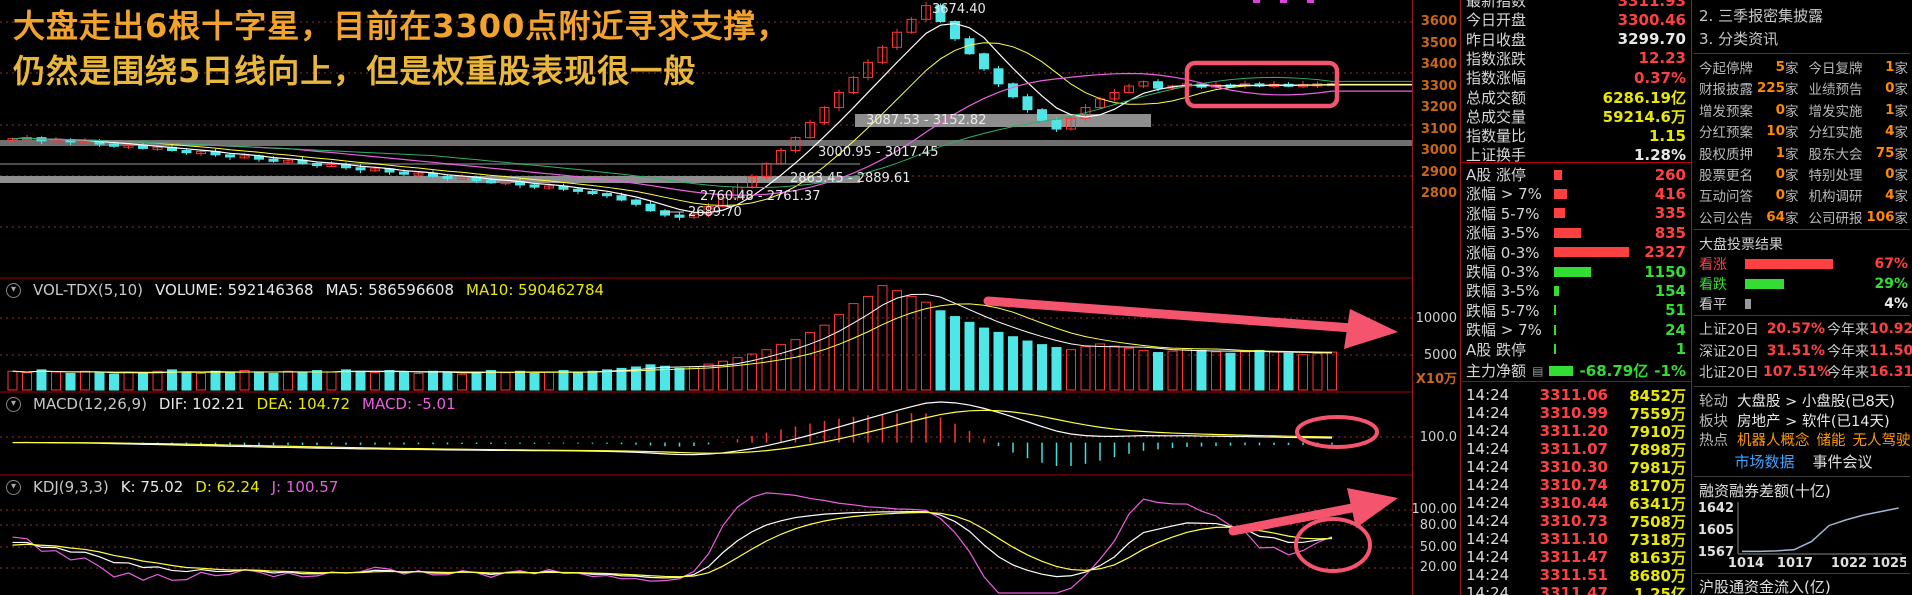 The width and height of the screenshot is (1912, 595). I want to click on quote-row: 上证换手 1.28%, so click(1576, 155).